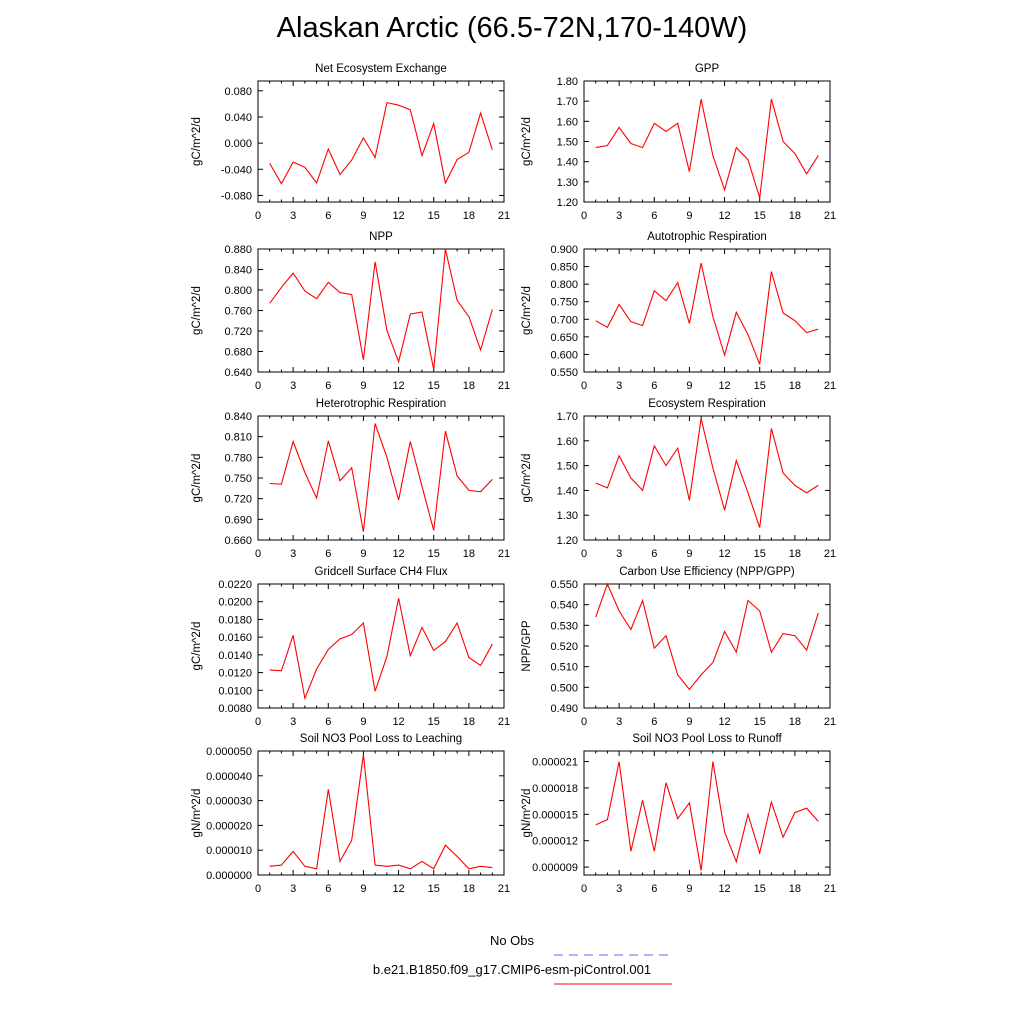 The width and height of the screenshot is (1024, 1024). I want to click on y-axis-label: NPP/GPP, so click(527, 645).